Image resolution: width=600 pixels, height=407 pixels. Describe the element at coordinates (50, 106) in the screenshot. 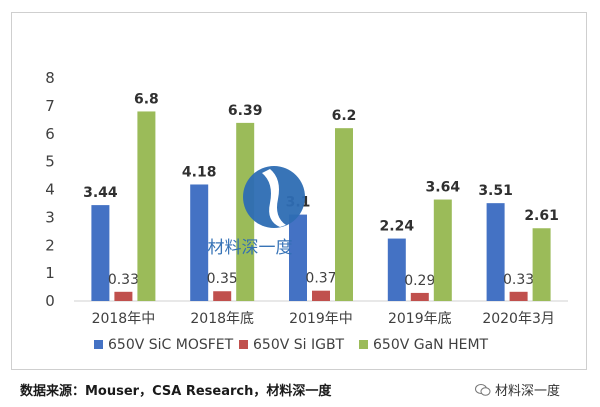

I see `y-tick-label: 7` at that location.